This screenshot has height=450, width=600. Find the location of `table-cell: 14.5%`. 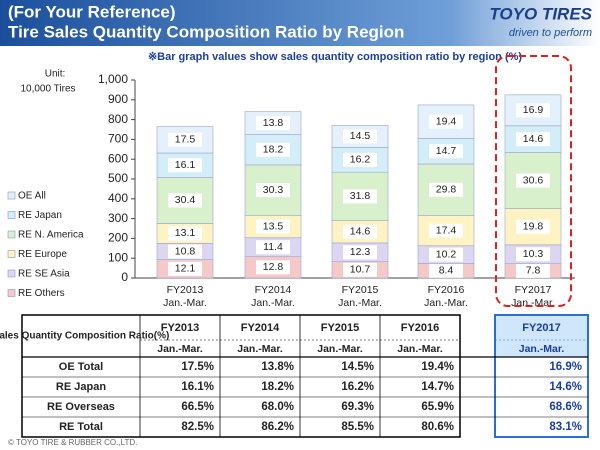

table-cell: 14.5% is located at coordinates (357, 367).